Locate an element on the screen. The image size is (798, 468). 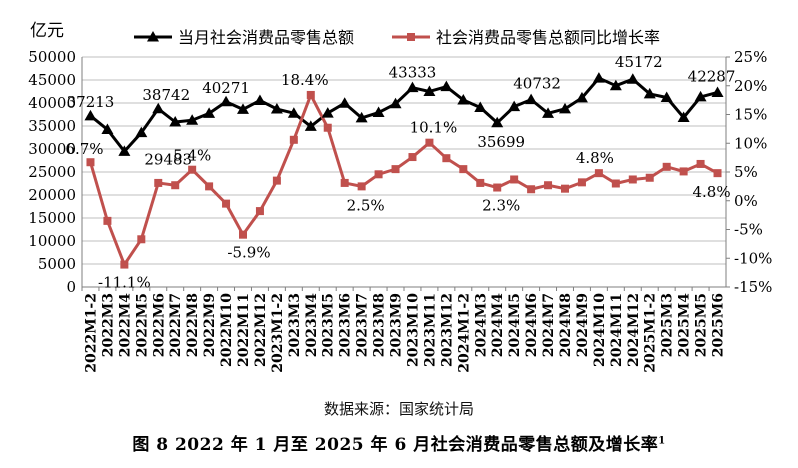
growth-rate-data-label: 2.5% is located at coordinates (366, 205).